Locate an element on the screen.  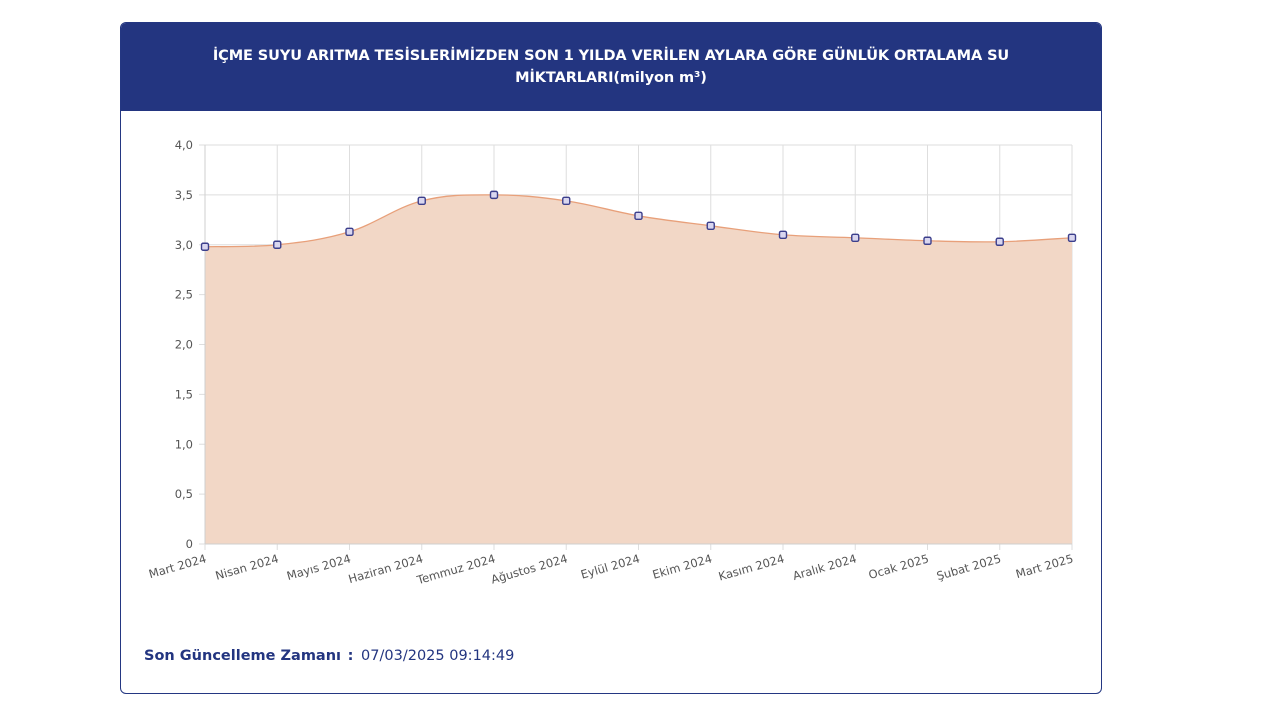
x-tick-label: Mart 2025 is located at coordinates (1044, 566).